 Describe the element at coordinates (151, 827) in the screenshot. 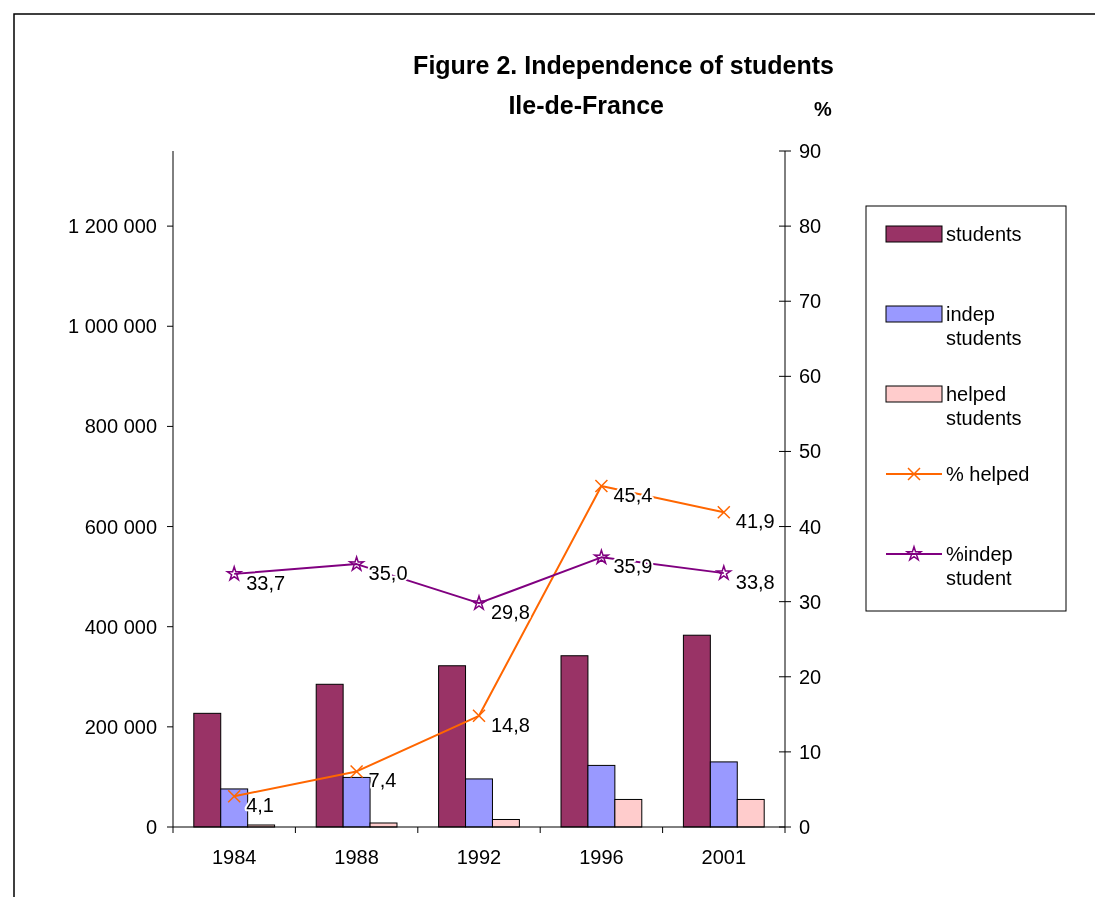

I see `y-tick-label: 0` at that location.